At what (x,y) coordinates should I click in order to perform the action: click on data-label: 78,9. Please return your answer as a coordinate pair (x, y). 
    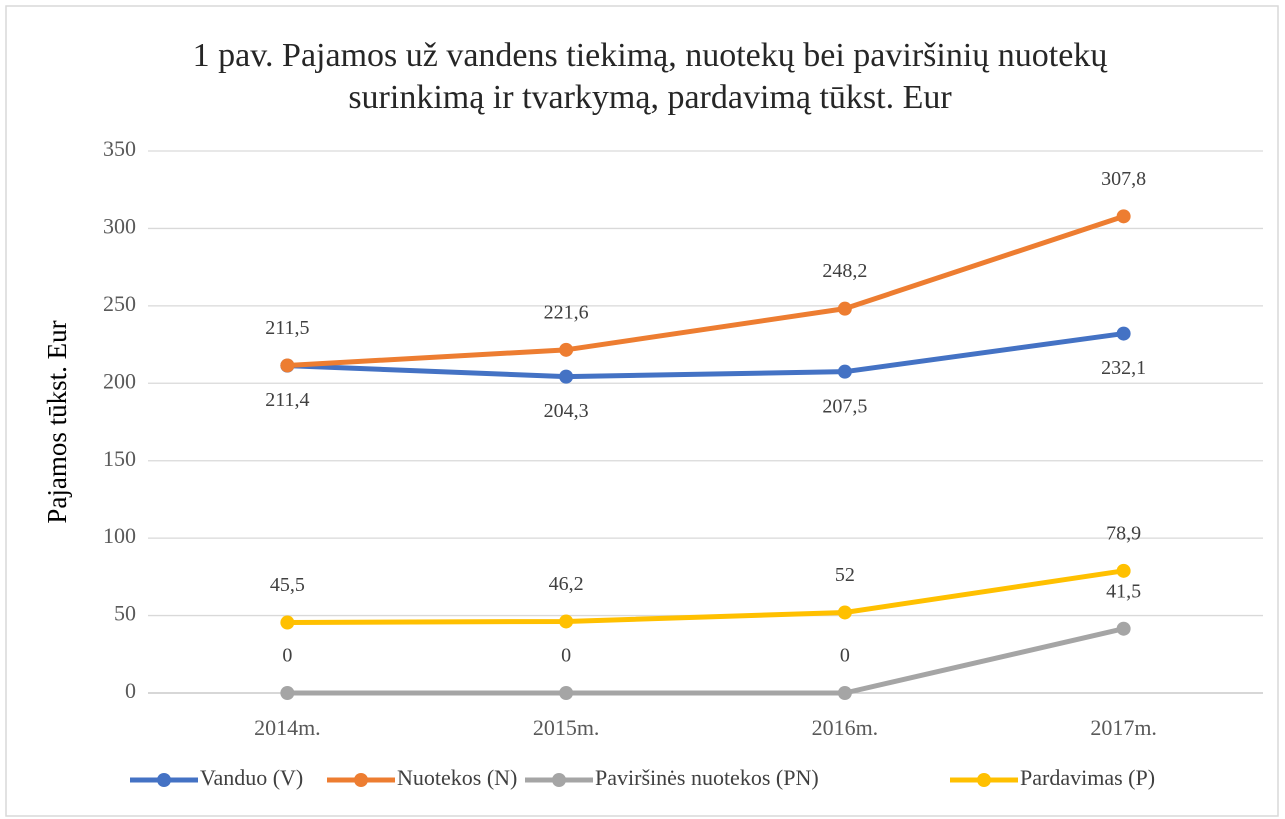
    Looking at the image, I should click on (1123, 533).